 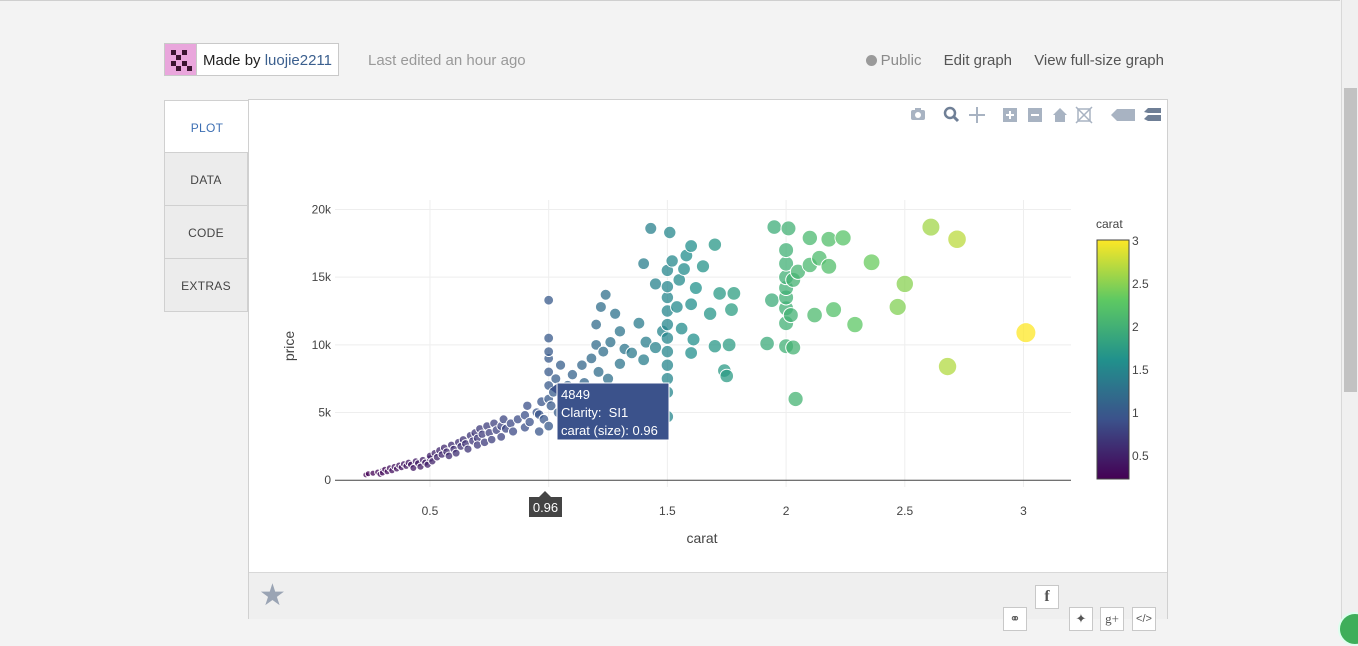 What do you see at coordinates (1123, 115) in the screenshot?
I see `hover-closest-icon` at bounding box center [1123, 115].